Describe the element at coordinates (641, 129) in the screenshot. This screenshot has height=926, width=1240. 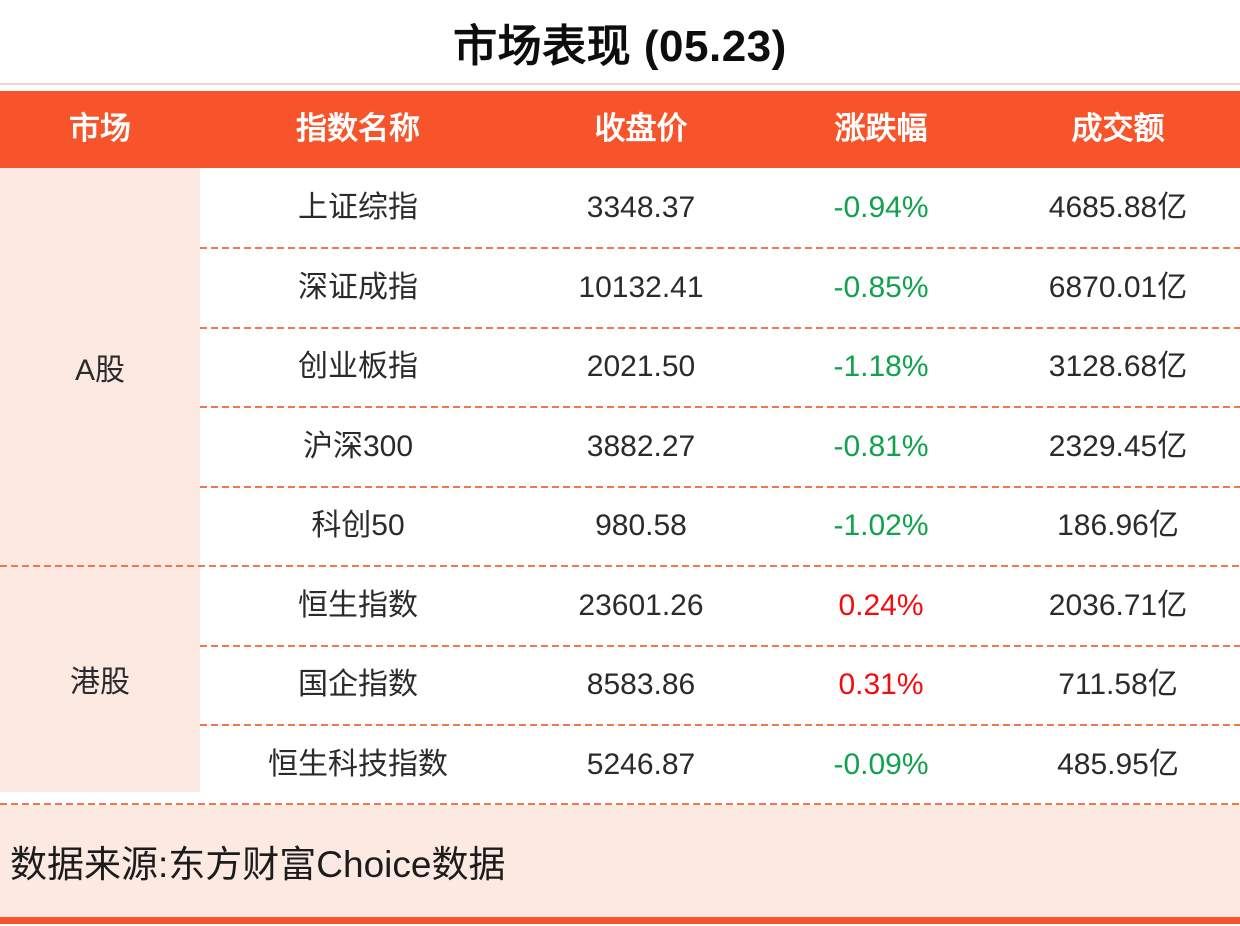
I see `header-close-price: 收盘价` at that location.